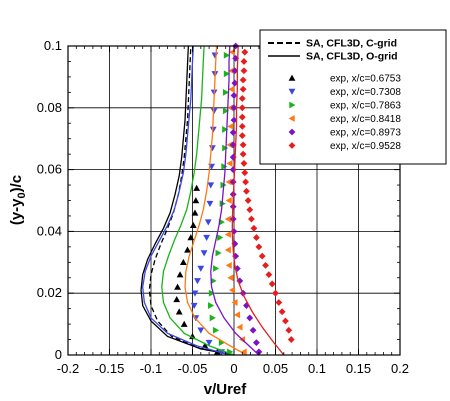 Image resolution: width=450 pixels, height=401 pixels. What do you see at coordinates (317, 368) in the screenshot?
I see `x-tick-label: 0.1` at bounding box center [317, 368].